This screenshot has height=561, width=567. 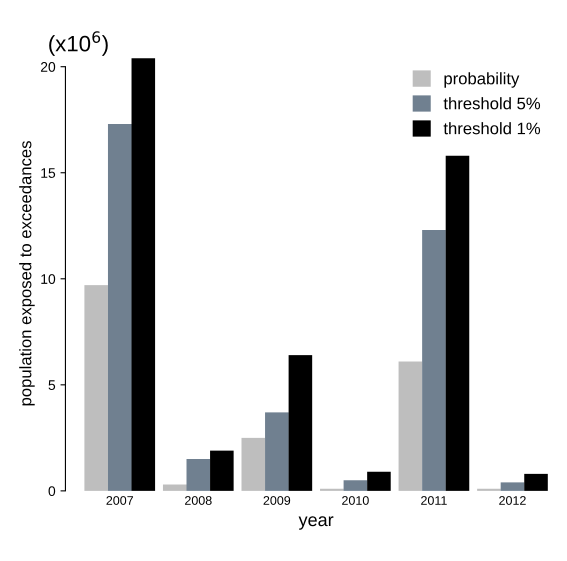 I want to click on x-tick-label: 2008, so click(x=198, y=500).